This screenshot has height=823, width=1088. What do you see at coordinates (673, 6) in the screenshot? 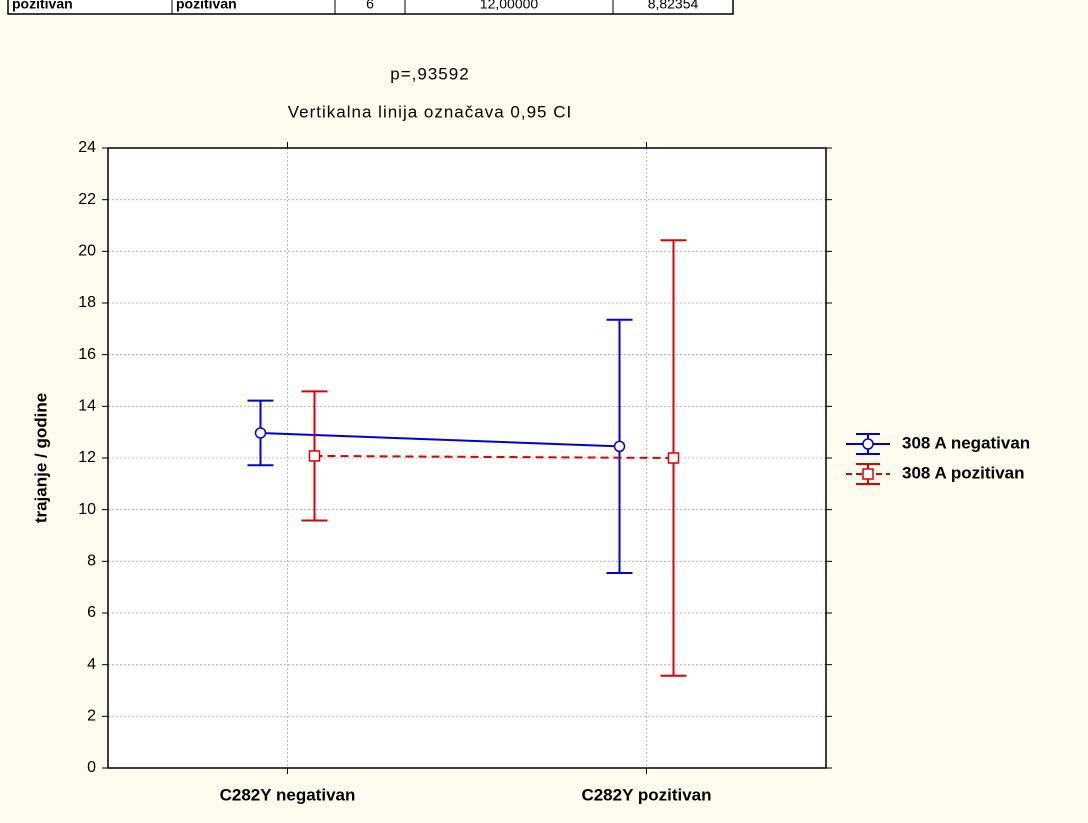
I see `table-cell: 8,82354` at bounding box center [673, 6].